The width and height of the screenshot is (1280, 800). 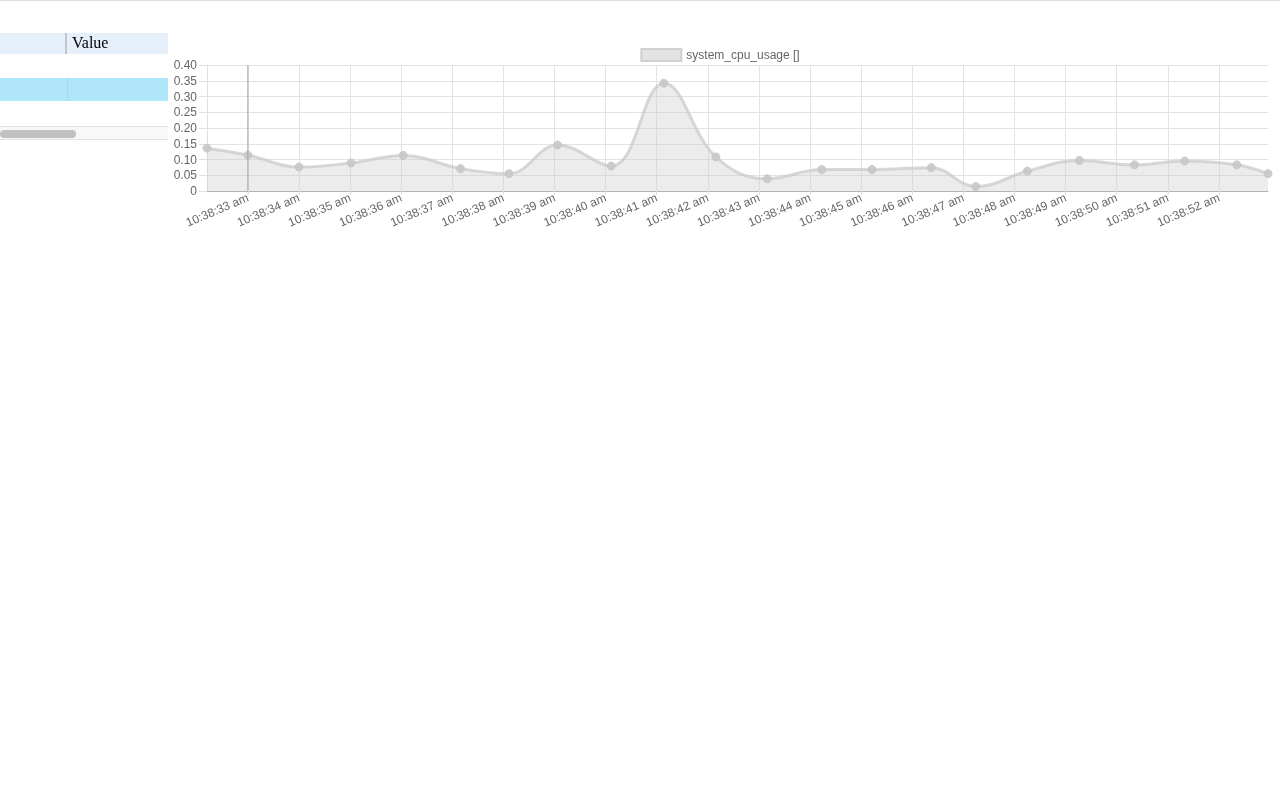 What do you see at coordinates (185, 112) in the screenshot?
I see `y-tick-label: 0.25` at bounding box center [185, 112].